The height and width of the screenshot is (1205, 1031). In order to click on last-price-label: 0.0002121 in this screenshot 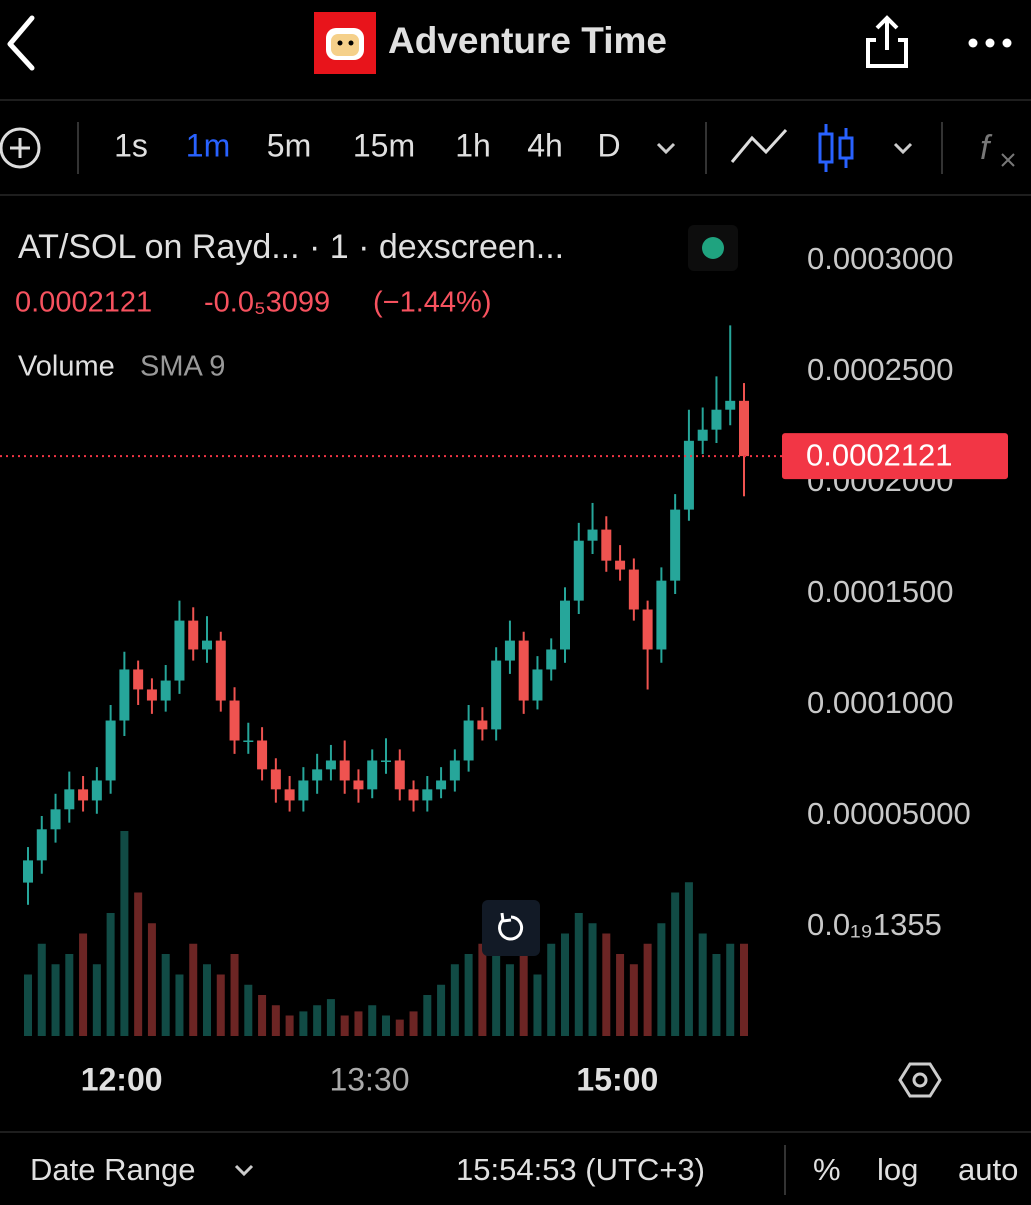, I will do `click(879, 454)`.